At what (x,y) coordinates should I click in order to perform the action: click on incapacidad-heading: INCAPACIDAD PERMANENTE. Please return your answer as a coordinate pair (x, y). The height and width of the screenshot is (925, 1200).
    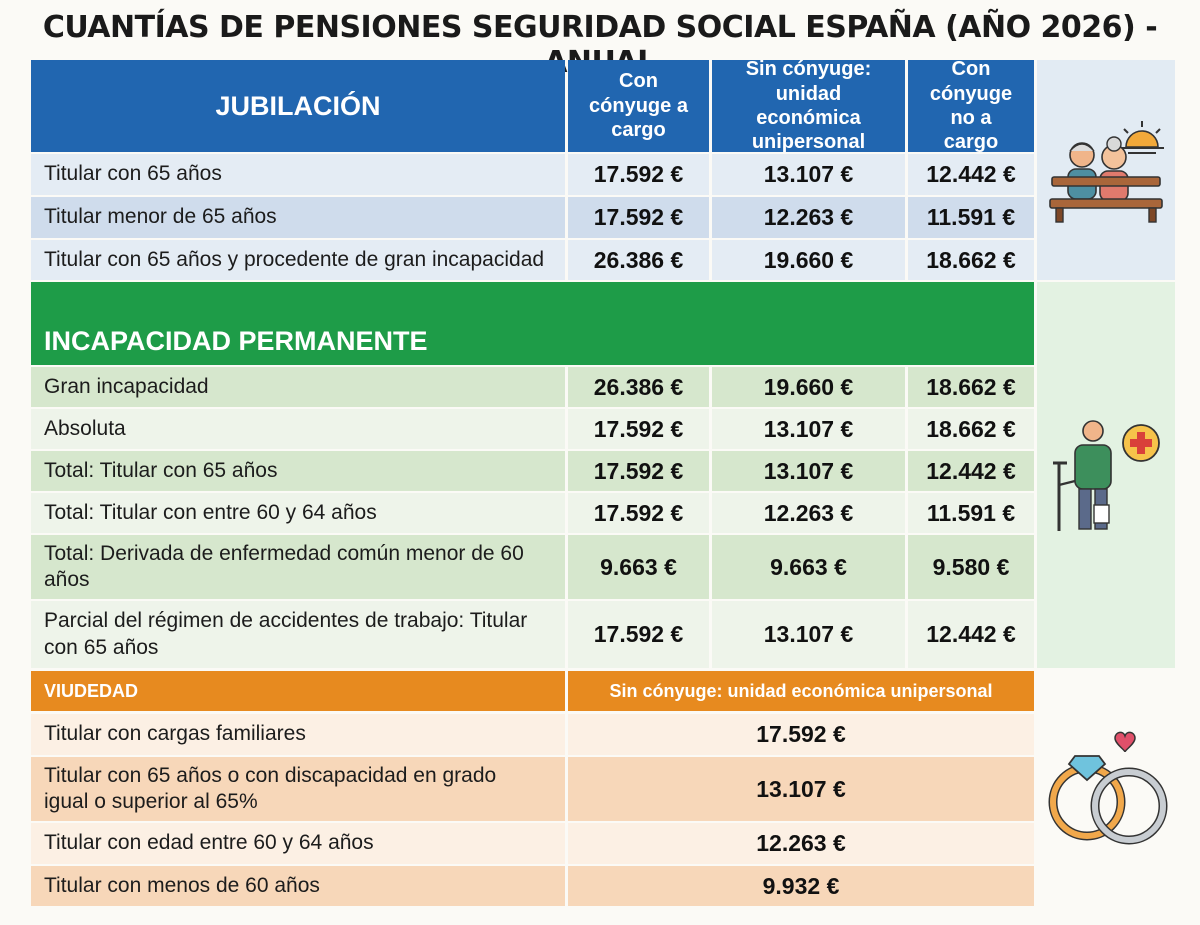
    Looking at the image, I should click on (532, 323).